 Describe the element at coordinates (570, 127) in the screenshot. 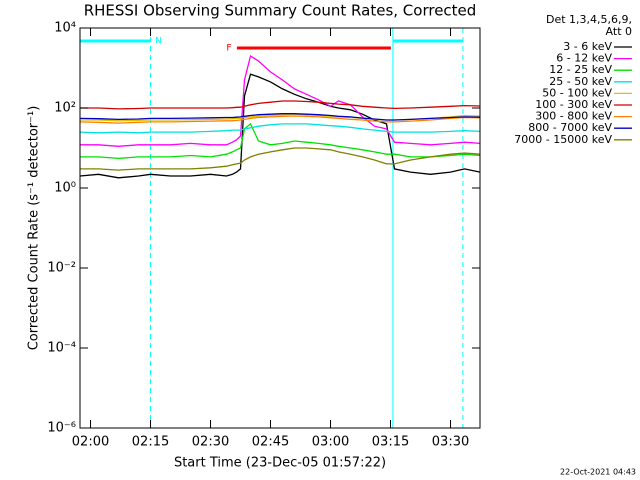

I see `legend-label: 800 - 7000 keV` at that location.